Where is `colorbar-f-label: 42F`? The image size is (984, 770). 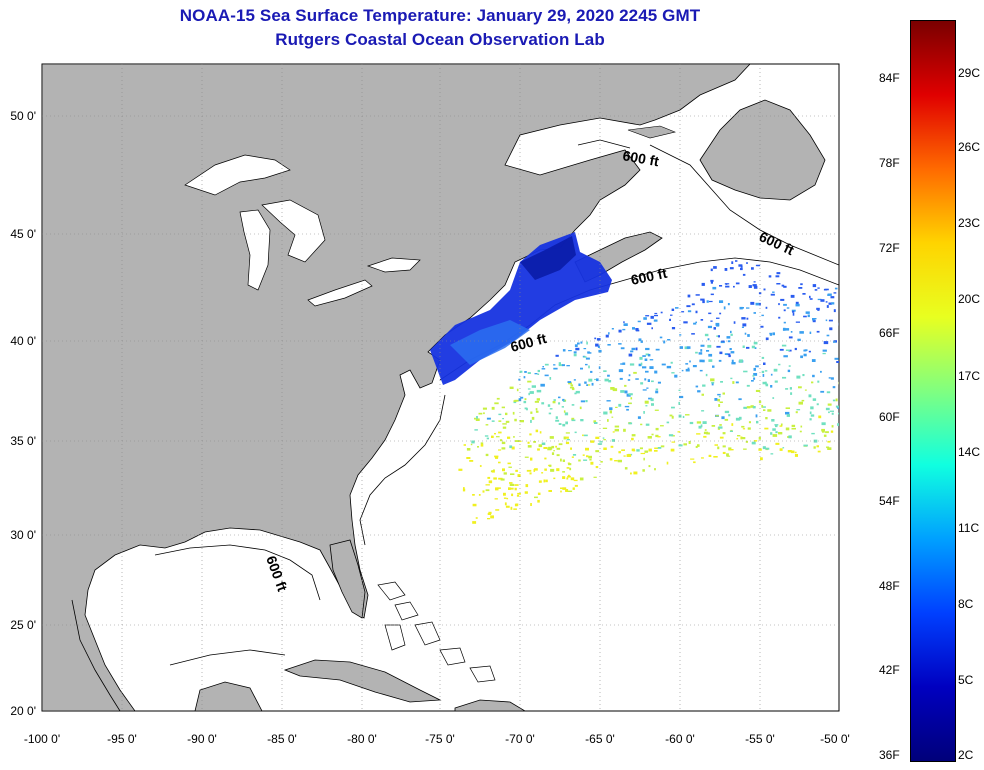 colorbar-f-label: 42F is located at coordinates (889, 670).